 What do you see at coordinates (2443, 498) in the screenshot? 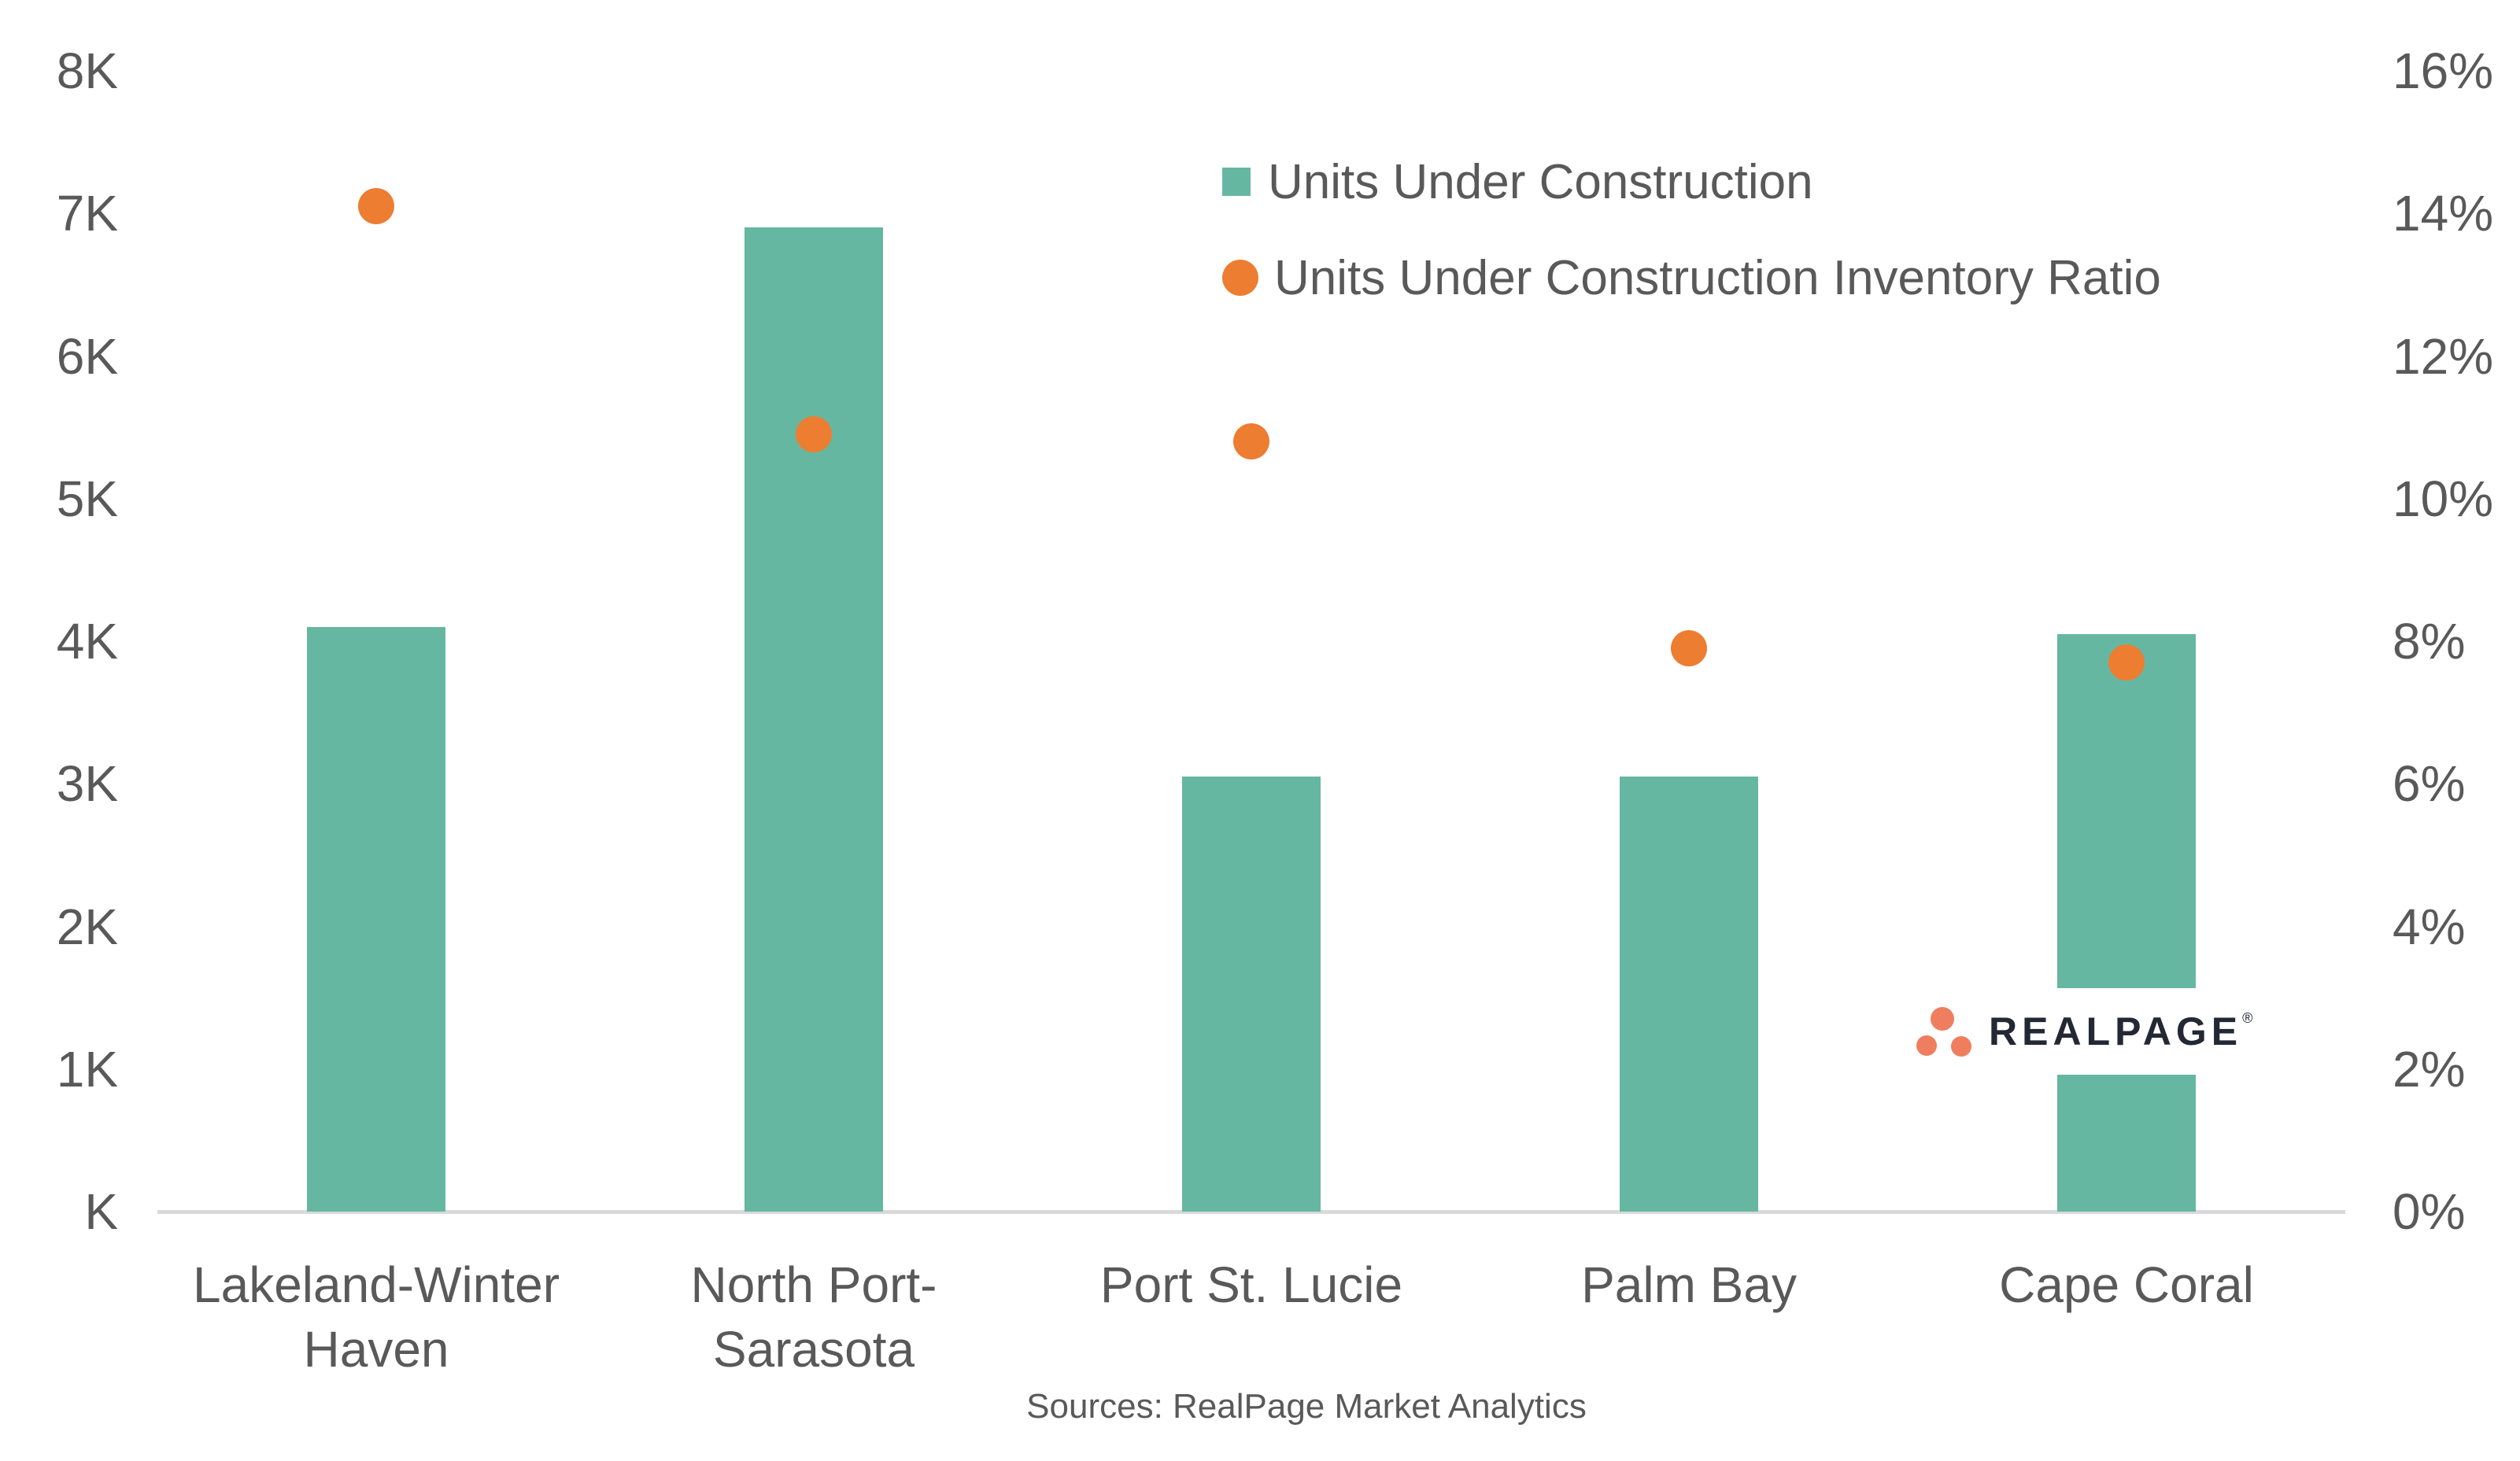
I see `right-axis-tick: 10%` at bounding box center [2443, 498].